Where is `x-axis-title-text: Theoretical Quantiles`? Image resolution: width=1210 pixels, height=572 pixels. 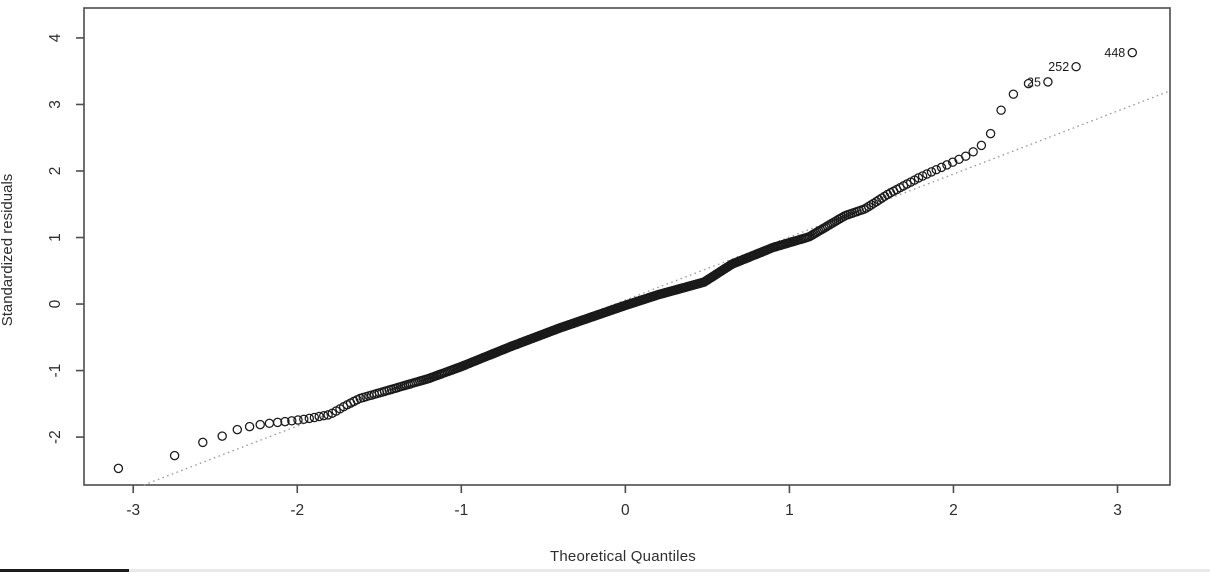 x-axis-title-text: Theoretical Quantiles is located at coordinates (623, 556).